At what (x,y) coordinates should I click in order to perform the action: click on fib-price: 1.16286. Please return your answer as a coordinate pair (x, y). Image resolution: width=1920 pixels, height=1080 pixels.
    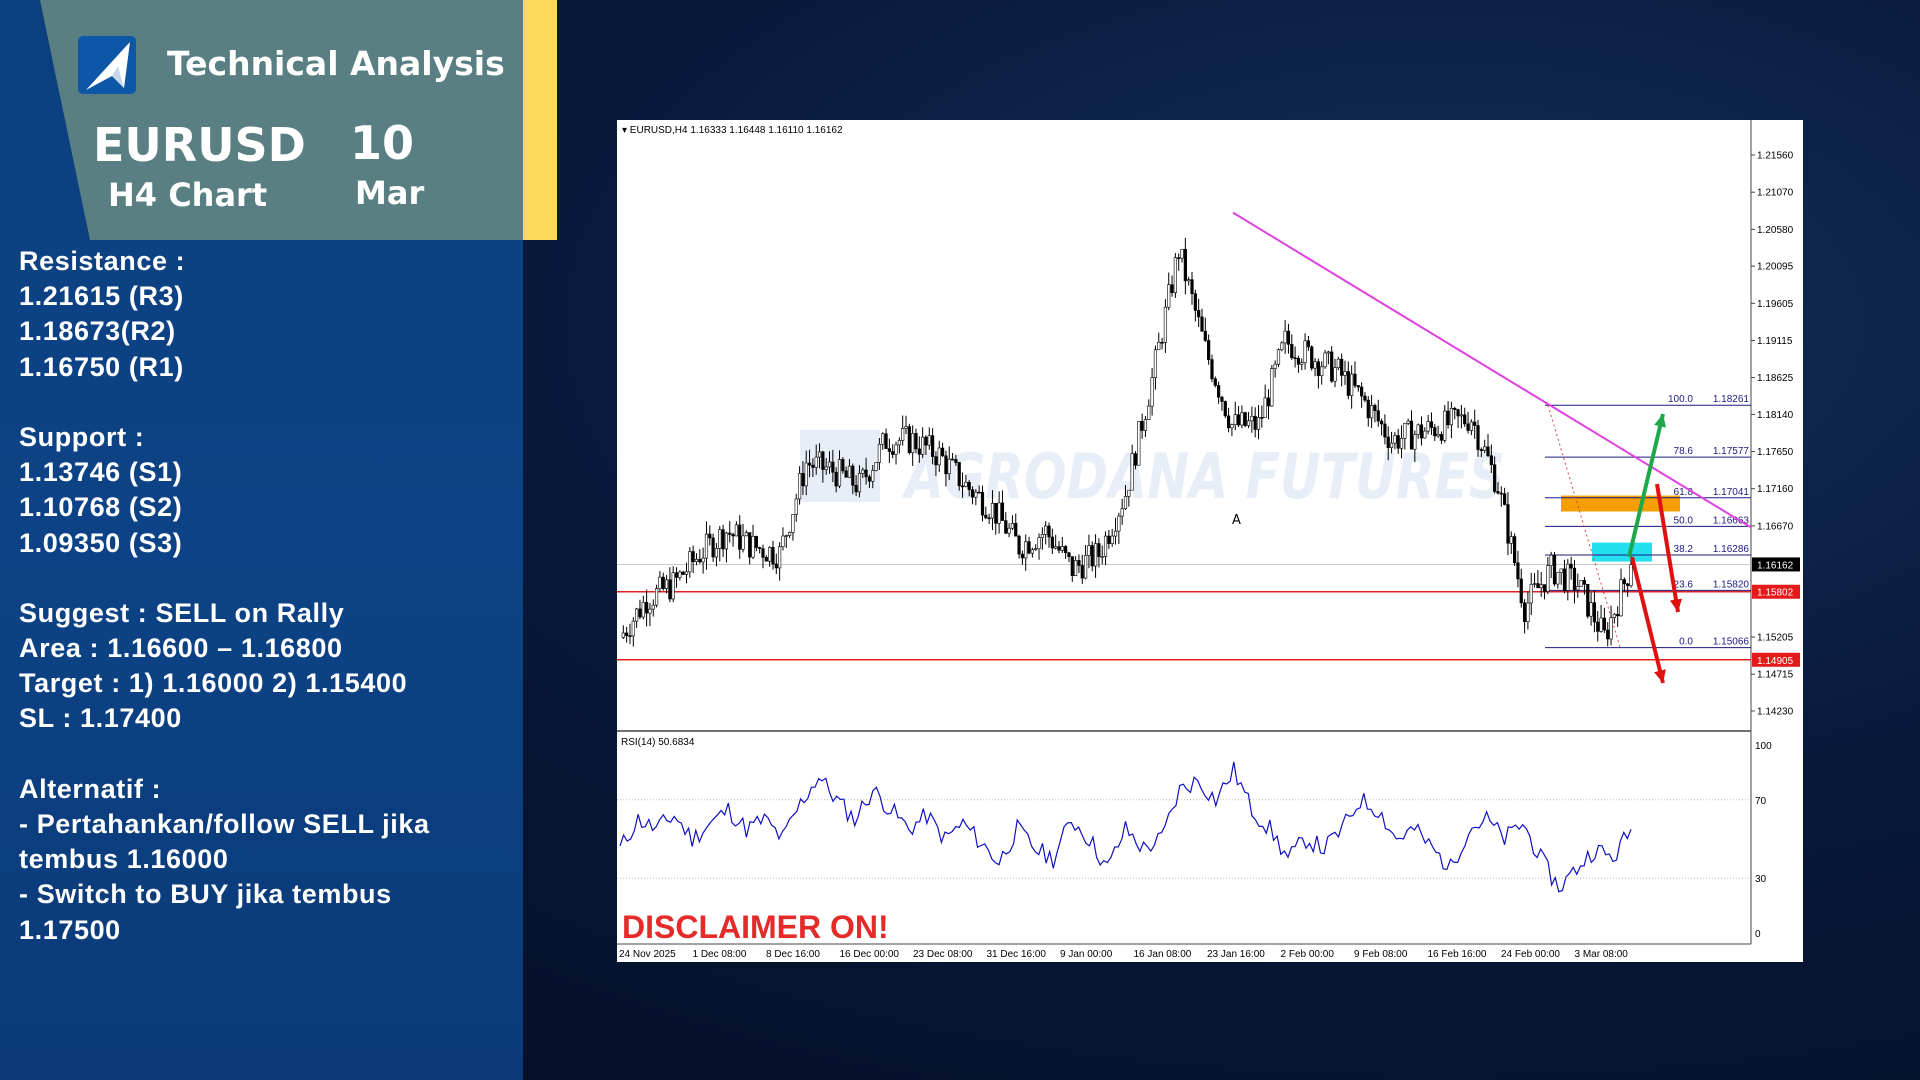
    Looking at the image, I should click on (1731, 549).